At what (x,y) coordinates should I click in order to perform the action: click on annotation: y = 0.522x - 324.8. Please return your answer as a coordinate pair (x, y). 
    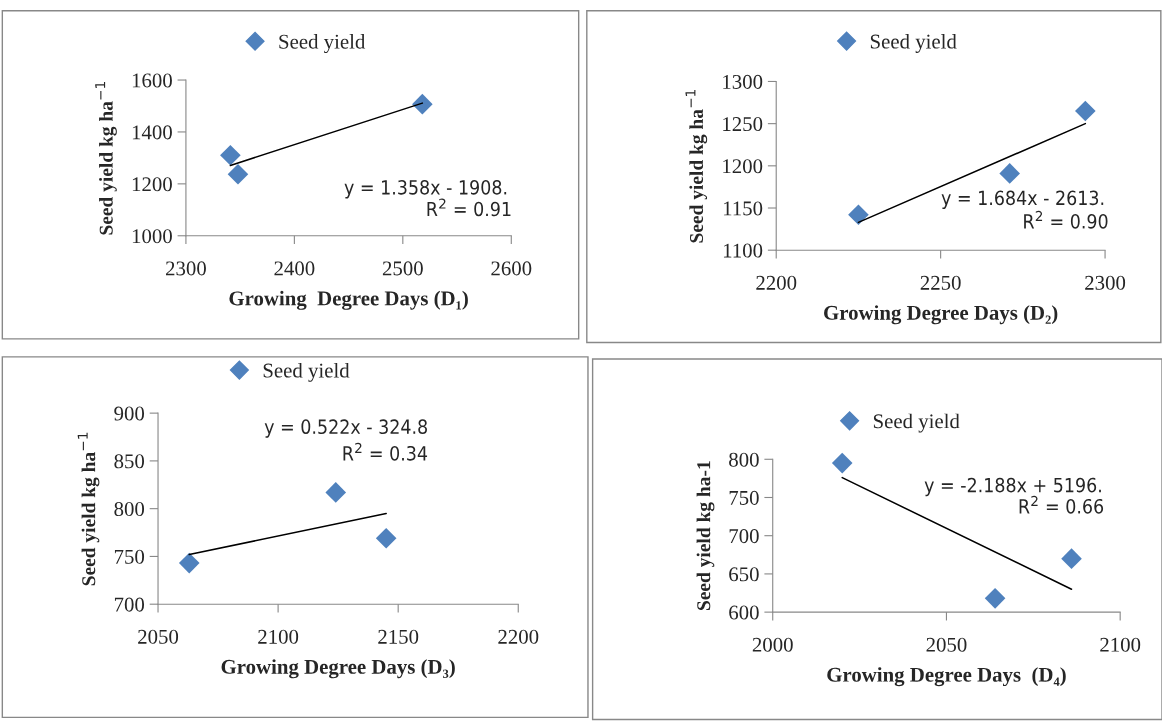
    Looking at the image, I should click on (345, 428).